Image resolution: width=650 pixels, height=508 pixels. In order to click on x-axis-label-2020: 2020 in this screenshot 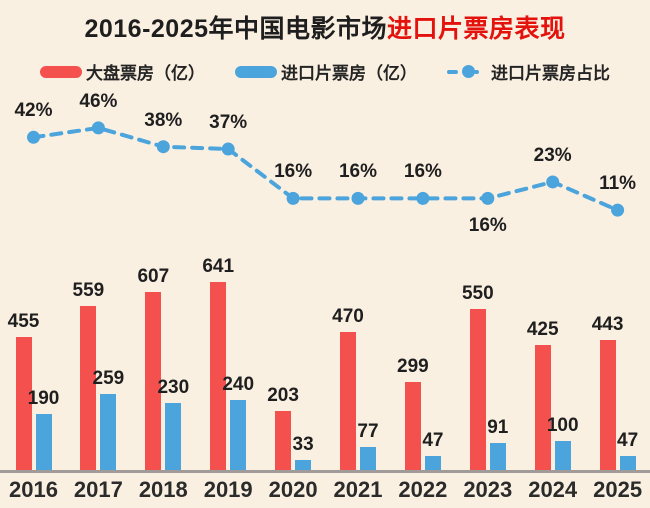, I will do `click(293, 489)`.